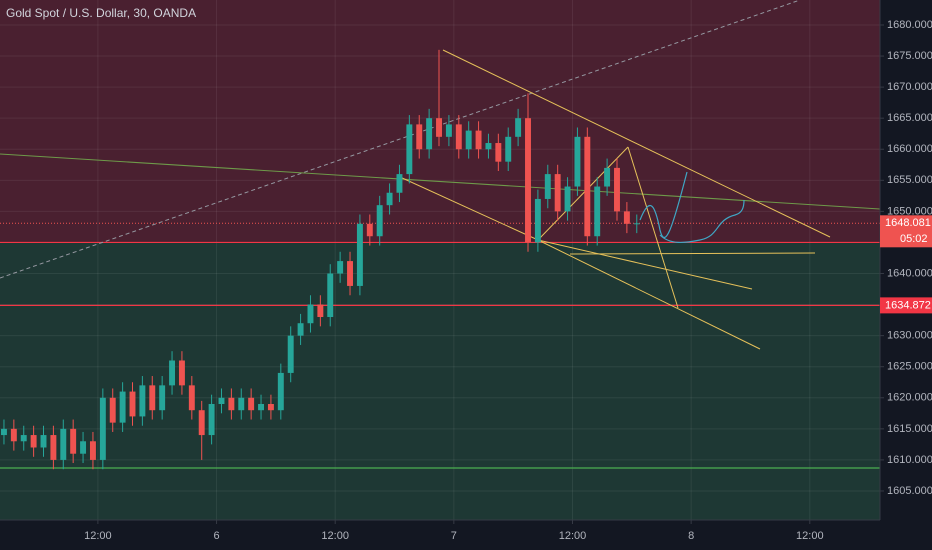  Describe the element at coordinates (909, 460) in the screenshot. I see `y-tick-label: 1610.000` at that location.